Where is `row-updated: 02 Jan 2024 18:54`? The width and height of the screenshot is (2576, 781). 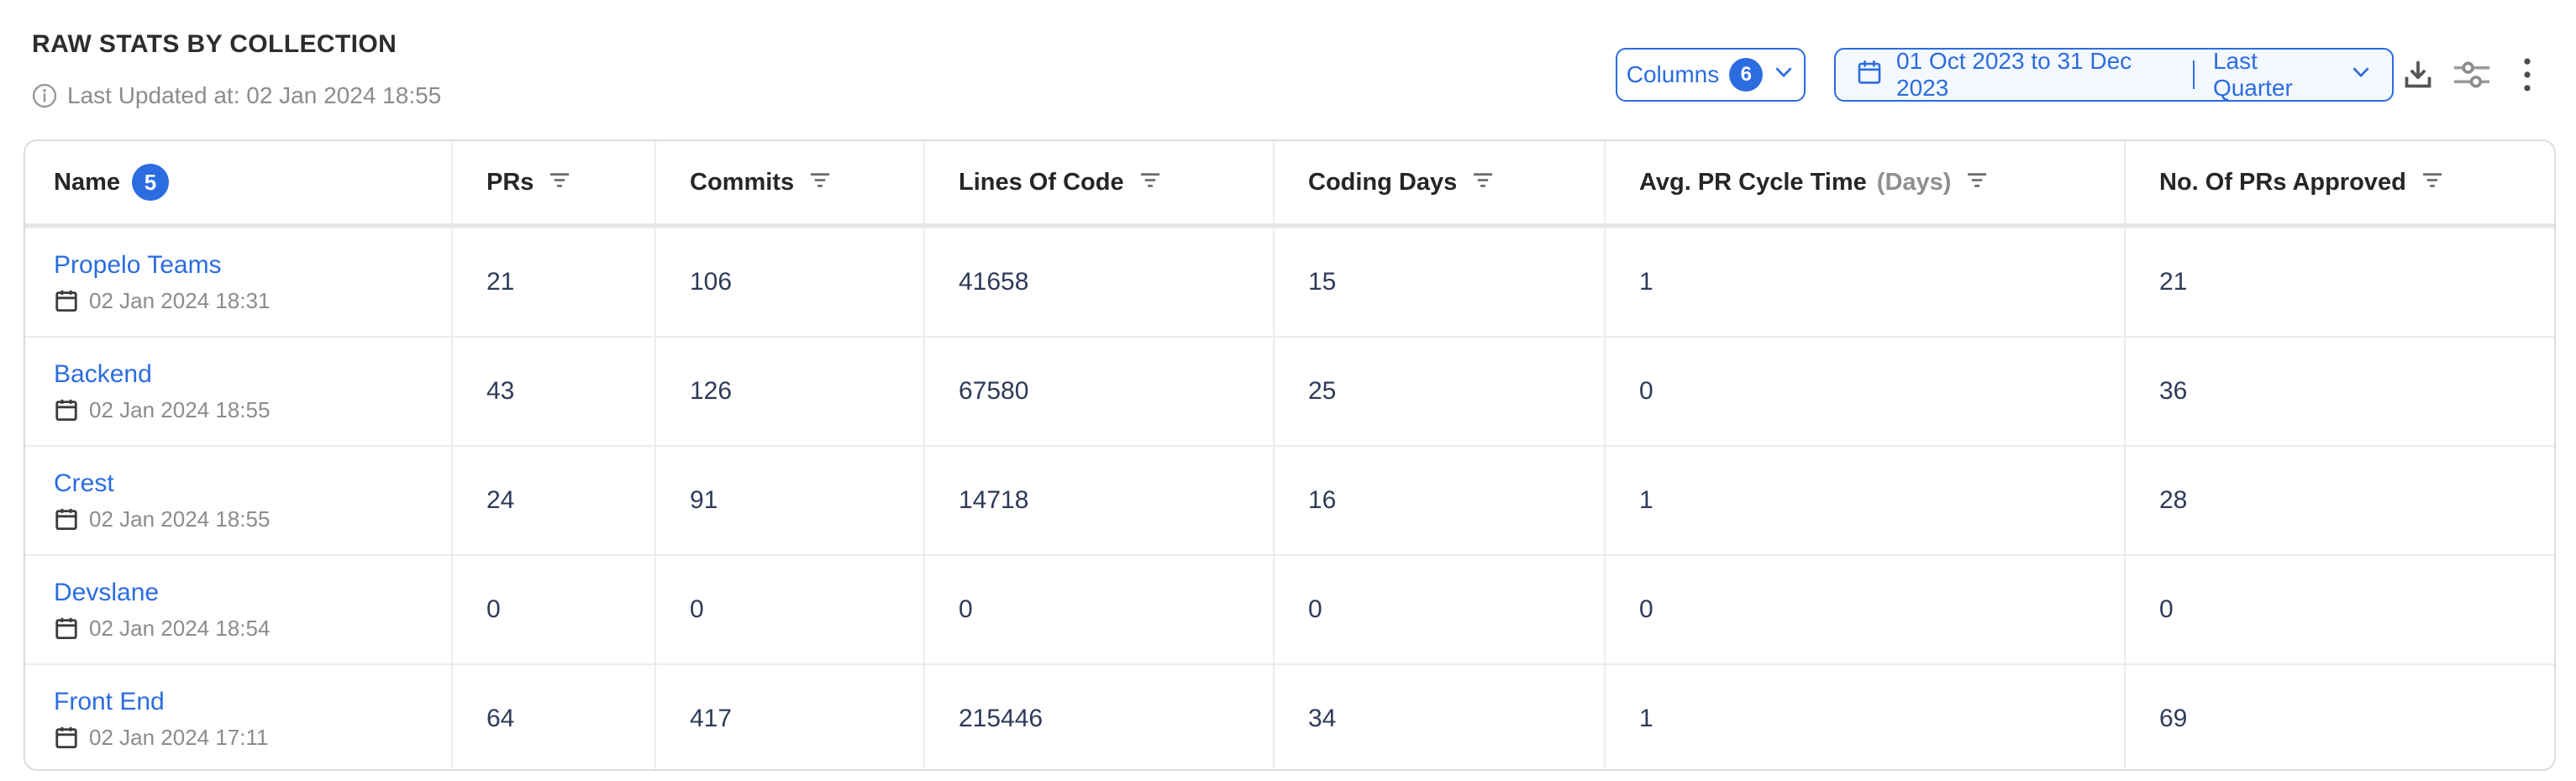
row-updated: 02 Jan 2024 18:54 is located at coordinates (162, 629).